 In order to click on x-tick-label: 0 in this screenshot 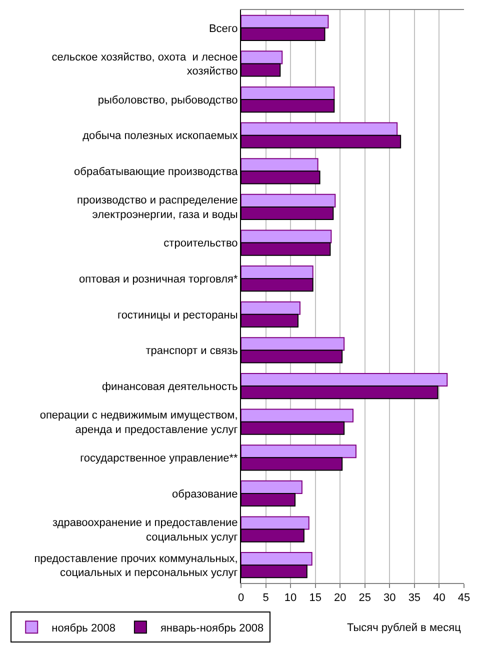, I will do `click(241, 598)`.